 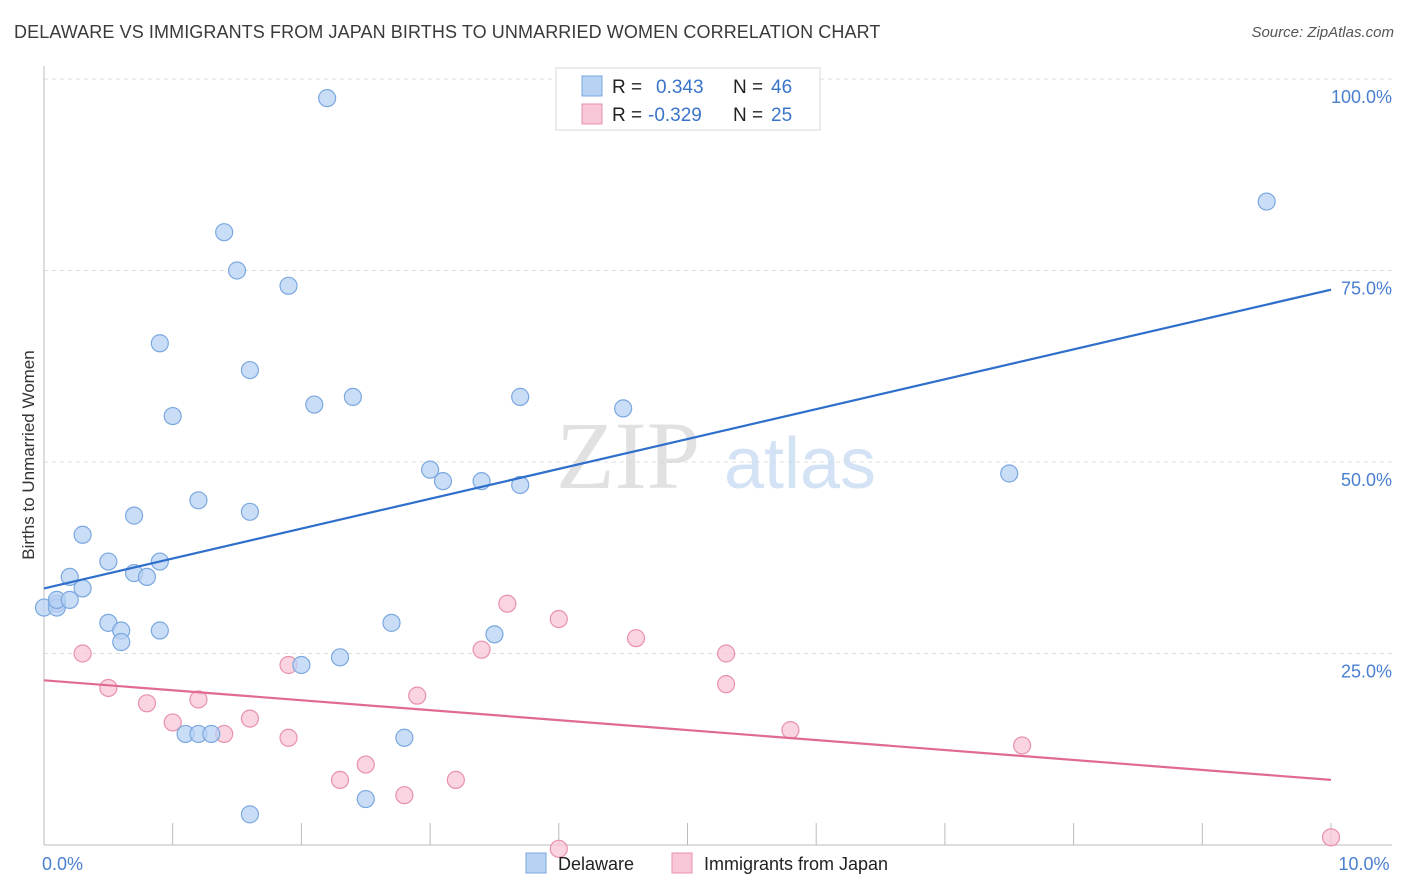 What do you see at coordinates (596, 864) in the screenshot?
I see `bottom-legend-label-delaware: Delaware` at bounding box center [596, 864].